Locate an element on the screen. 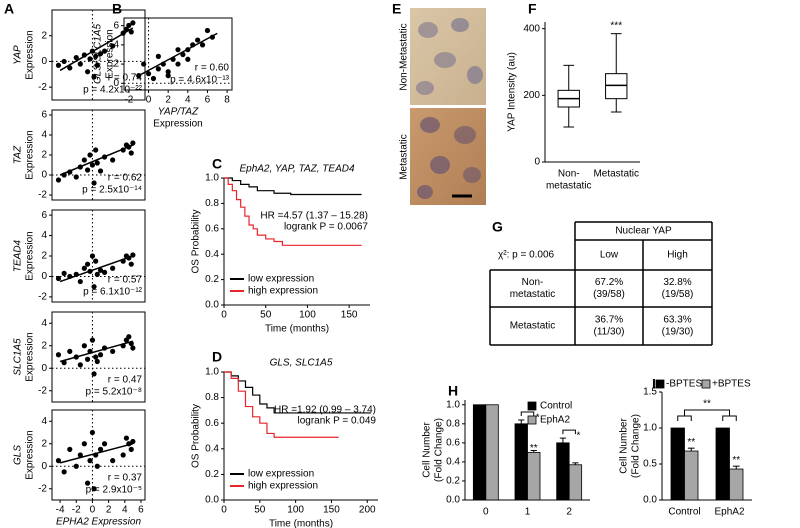  table-cell: Metastatic is located at coordinates (533, 326).